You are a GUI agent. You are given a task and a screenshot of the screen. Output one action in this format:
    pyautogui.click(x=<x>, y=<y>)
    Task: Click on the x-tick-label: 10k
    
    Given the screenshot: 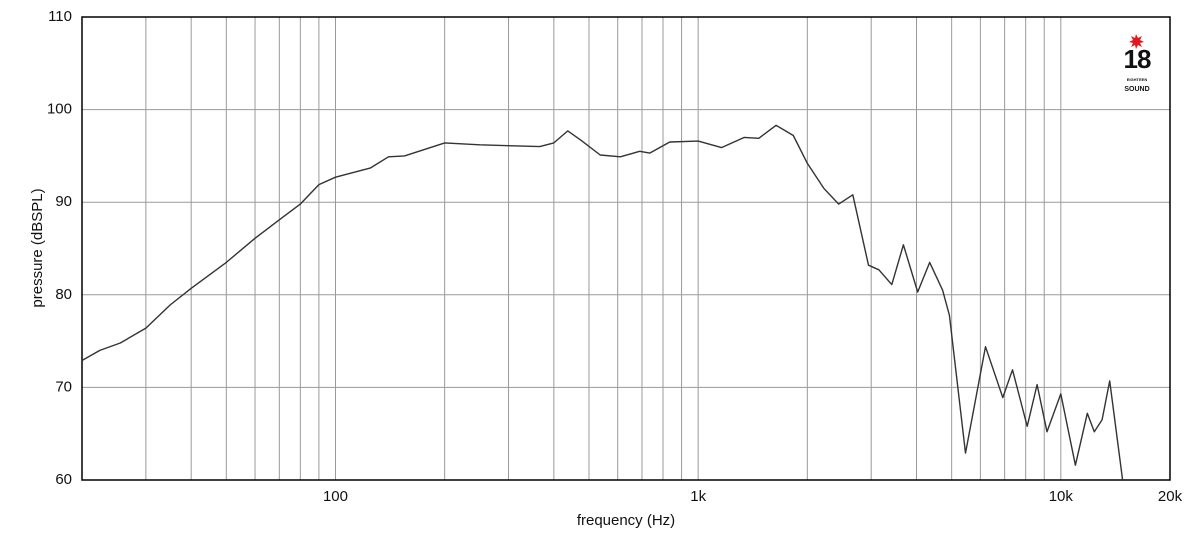 What is the action you would take?
    pyautogui.click(x=1061, y=496)
    